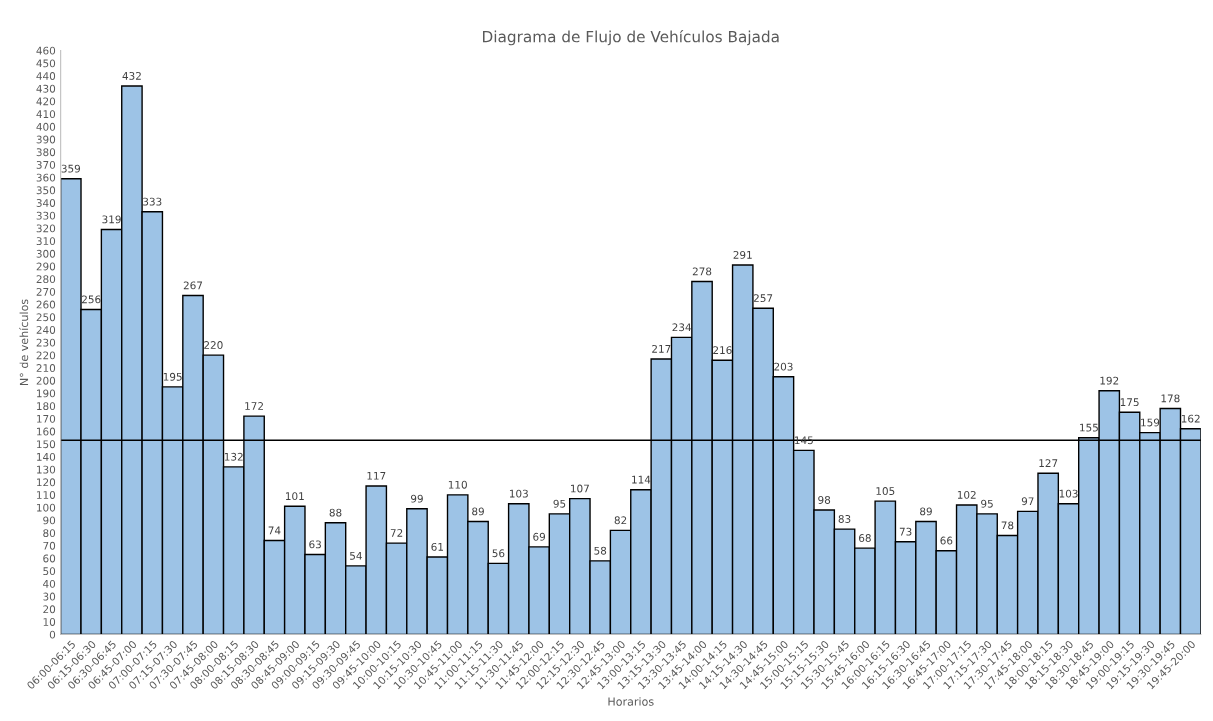  Describe the element at coordinates (46, 355) in the screenshot. I see `y-tick-label: 220` at that location.